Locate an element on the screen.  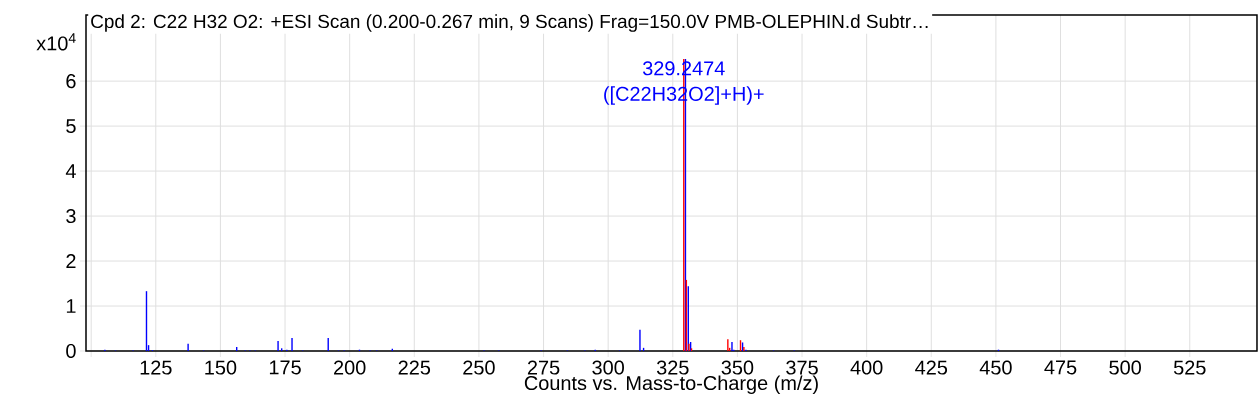
x-tick-label: 275 is located at coordinates (543, 367).